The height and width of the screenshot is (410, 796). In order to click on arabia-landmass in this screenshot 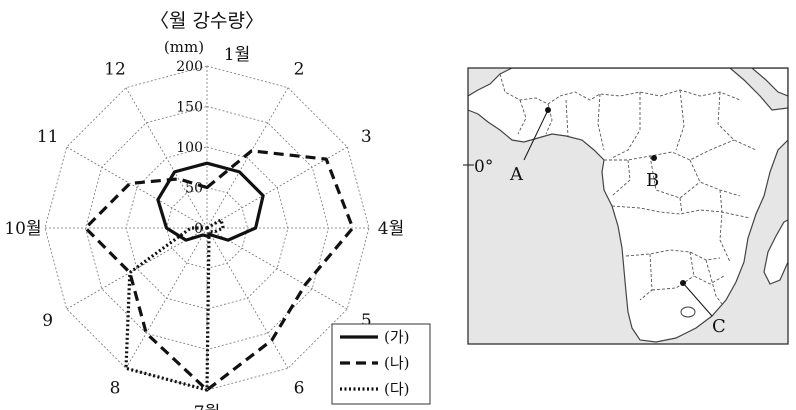, I will do `click(769, 82)`.